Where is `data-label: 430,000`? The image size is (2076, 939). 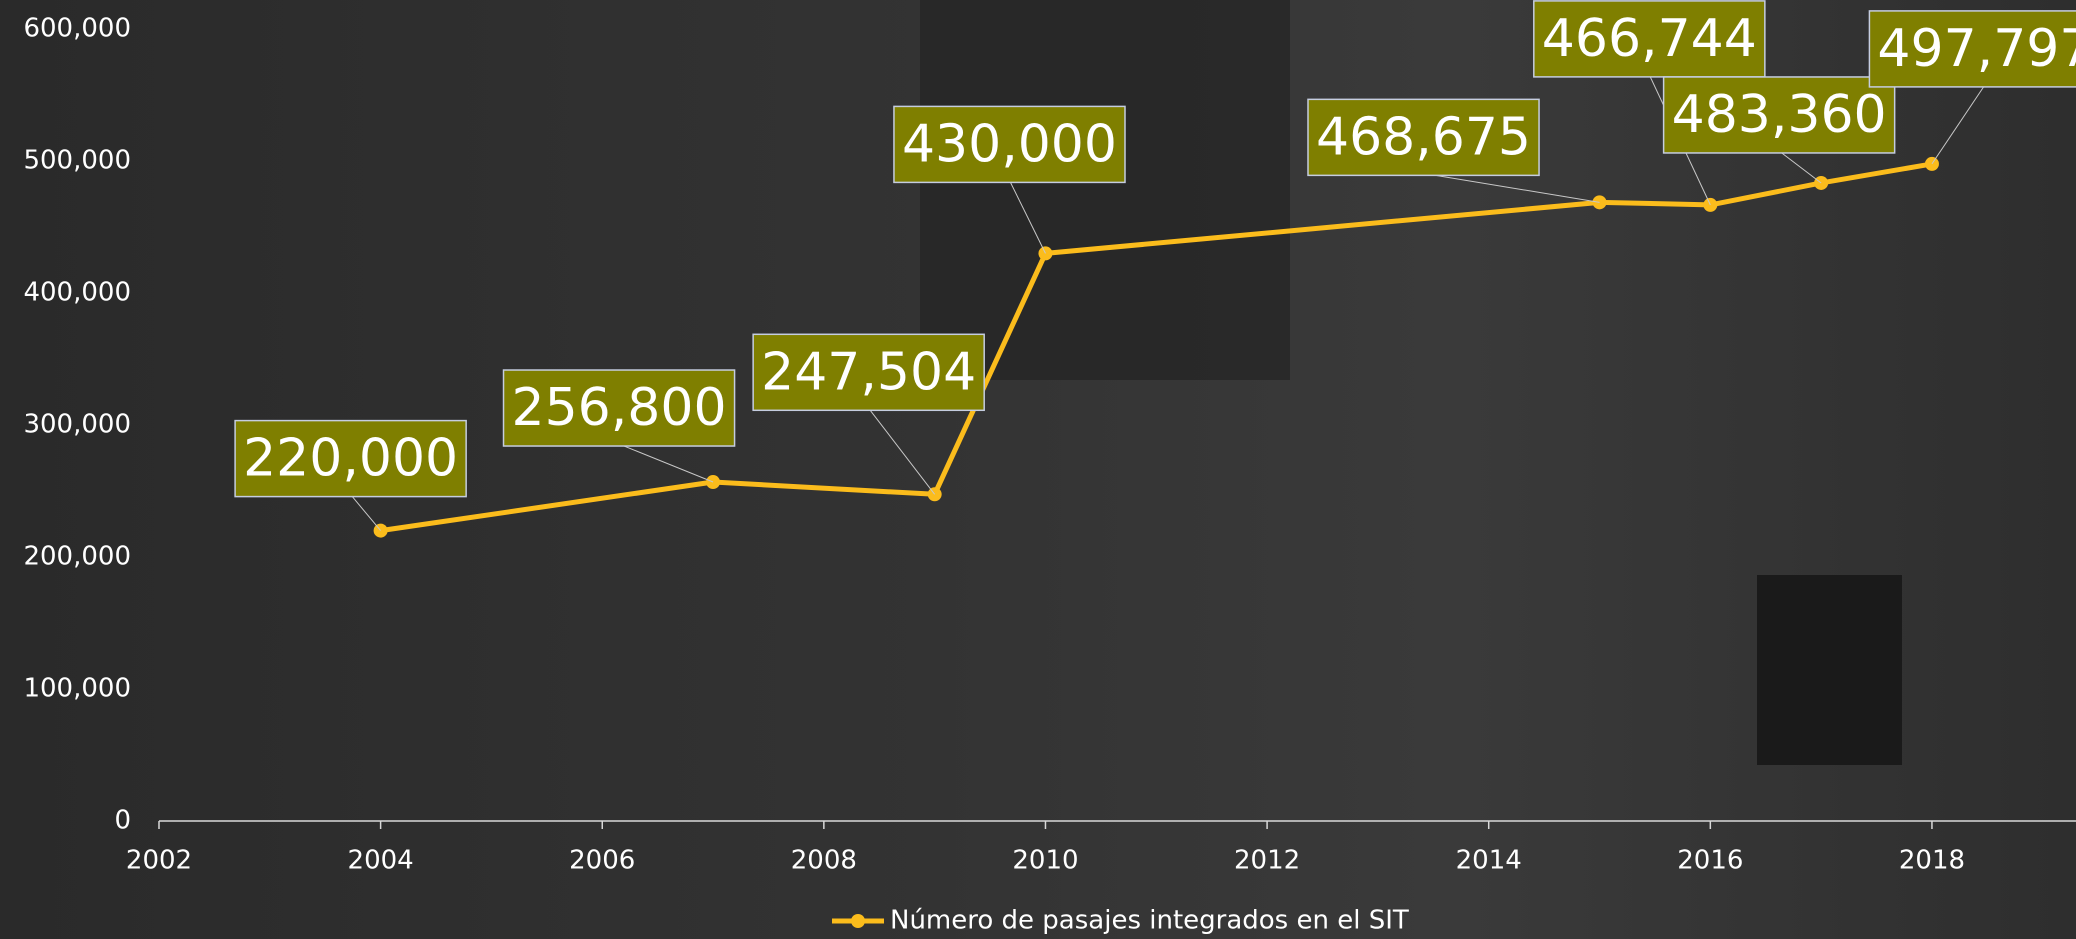
data-label: 430,000 is located at coordinates (1009, 144).